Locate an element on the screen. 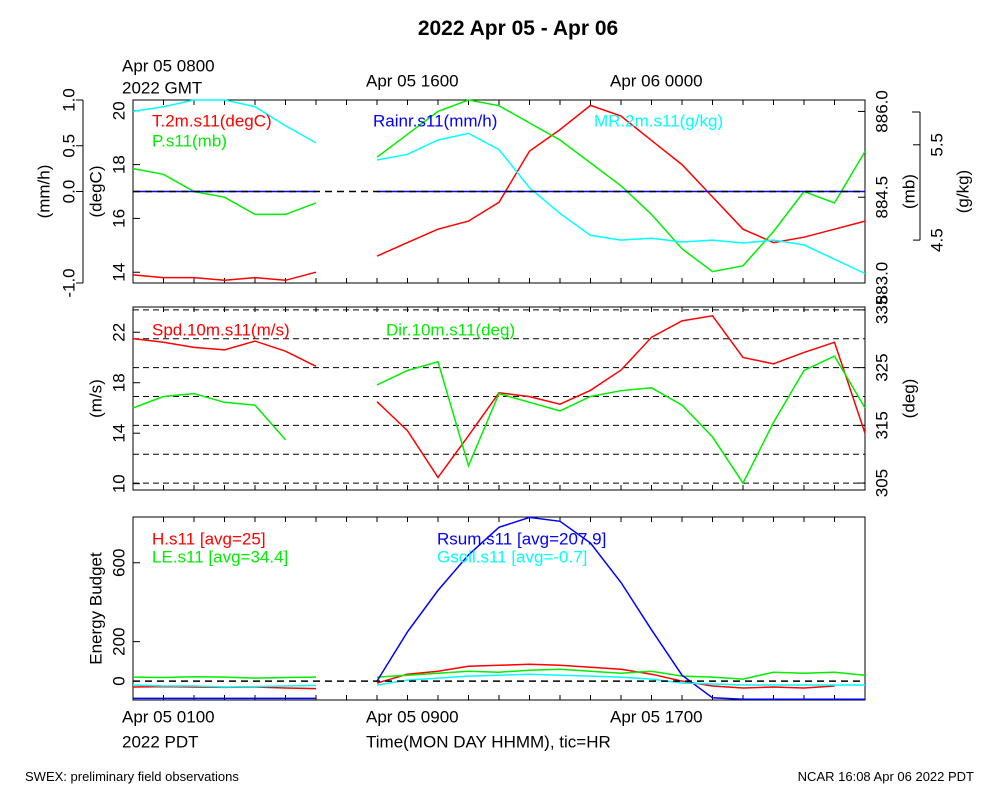 The height and width of the screenshot is (800, 1000). legend-entry: LE.s11 [avg=34.4] is located at coordinates (220, 556).